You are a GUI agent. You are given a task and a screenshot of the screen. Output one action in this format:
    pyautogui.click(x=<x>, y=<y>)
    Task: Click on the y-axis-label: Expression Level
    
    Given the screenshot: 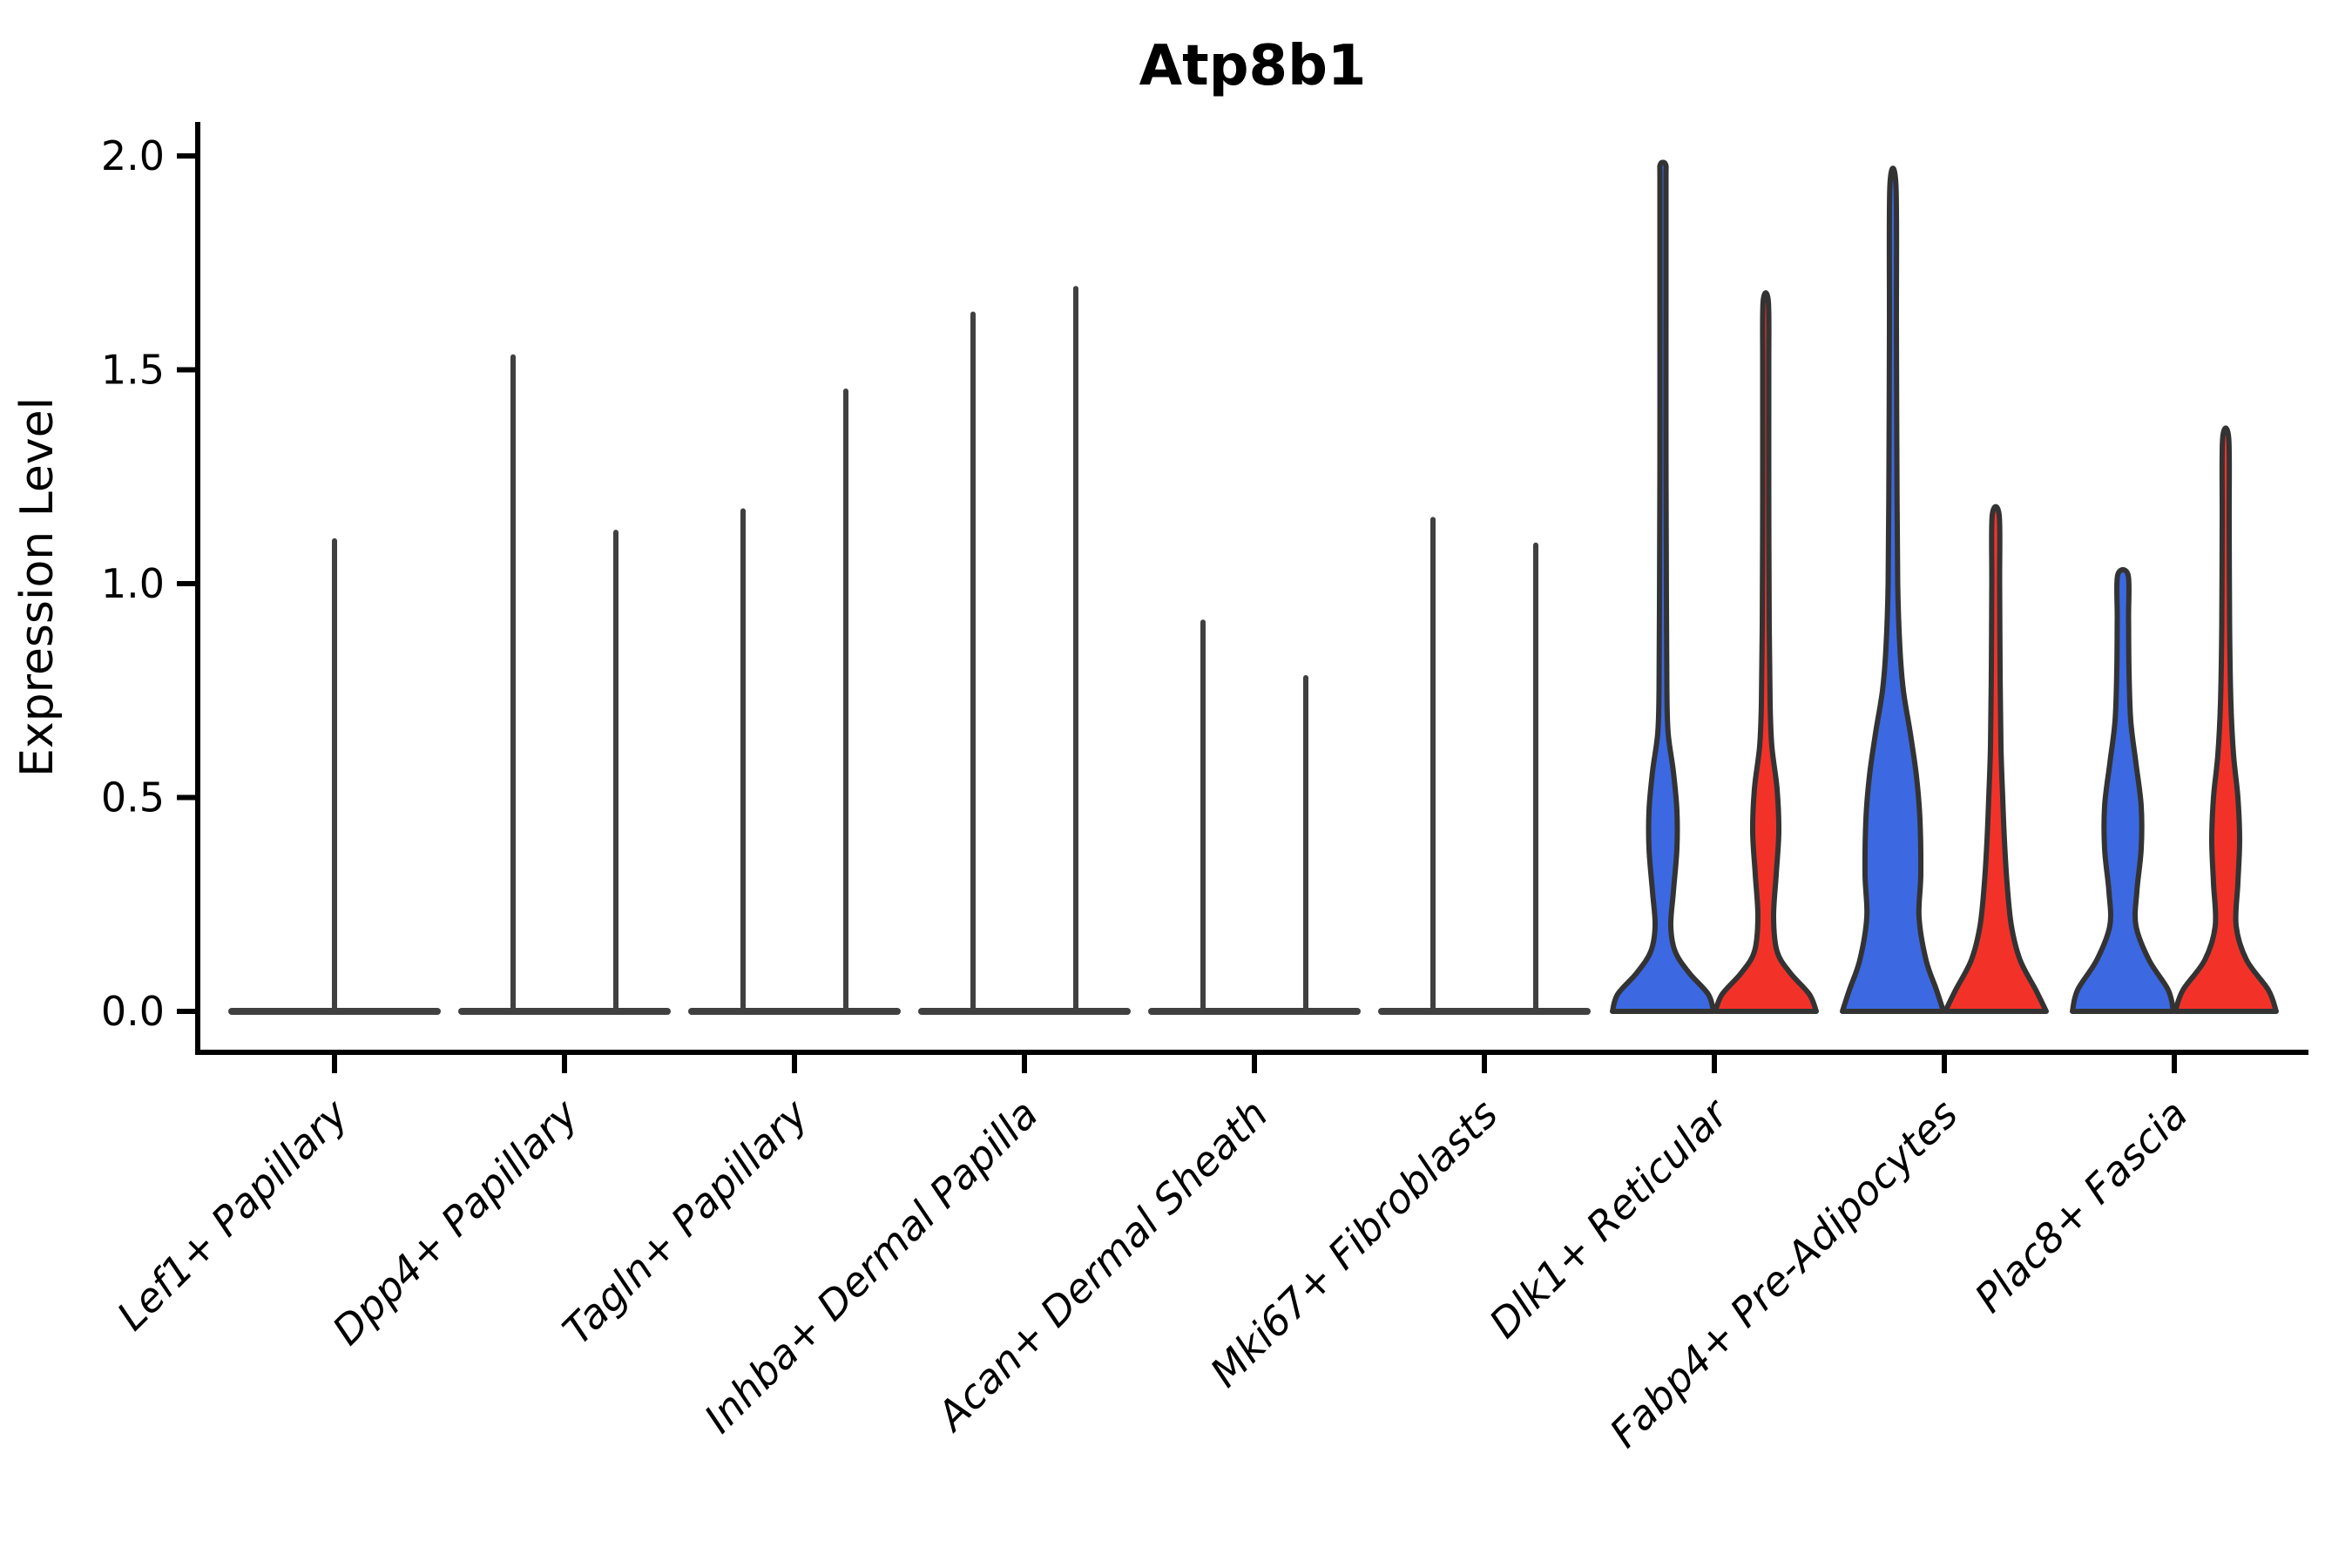 What is the action you would take?
    pyautogui.click(x=37, y=587)
    